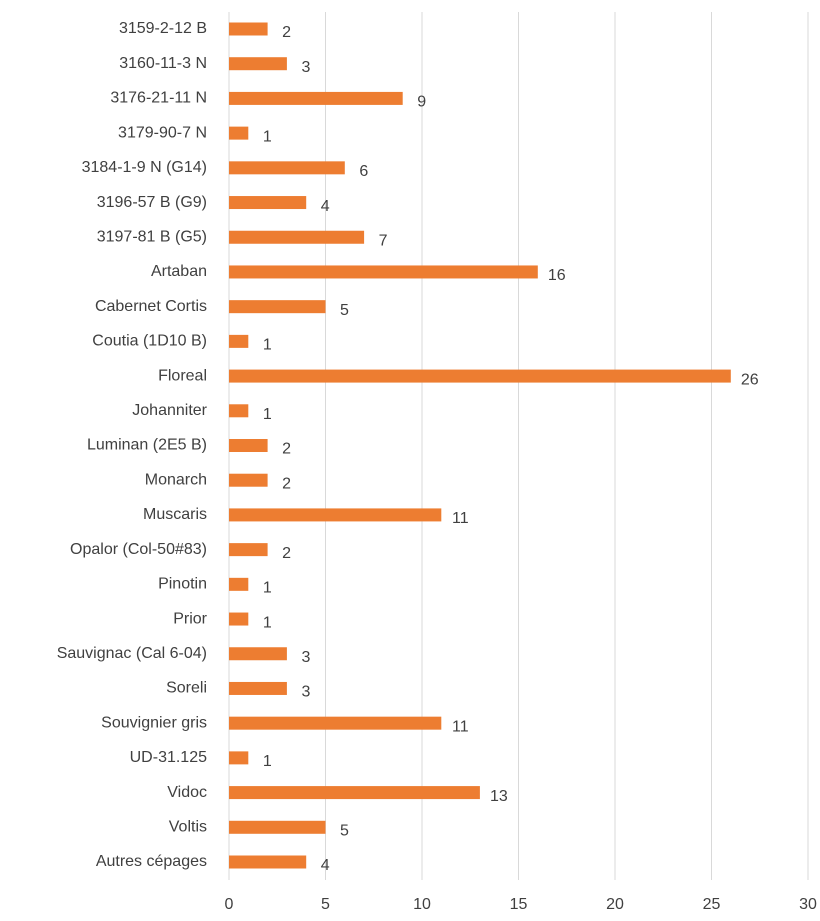  I want to click on y-tick-label: Muscaris, so click(175, 514).